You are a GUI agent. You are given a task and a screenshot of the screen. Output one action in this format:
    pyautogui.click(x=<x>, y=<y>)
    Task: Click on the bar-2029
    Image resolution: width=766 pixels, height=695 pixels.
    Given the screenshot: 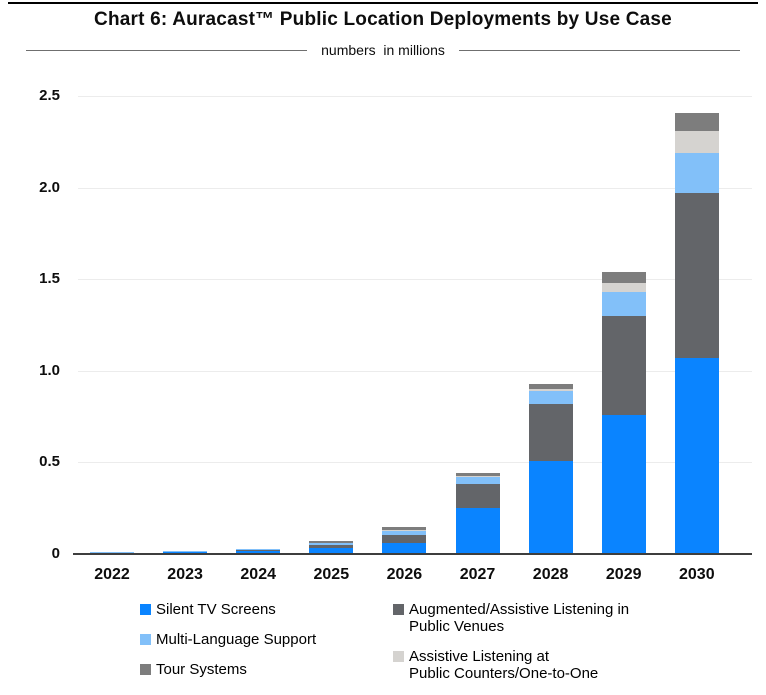 What is the action you would take?
    pyautogui.click(x=624, y=413)
    